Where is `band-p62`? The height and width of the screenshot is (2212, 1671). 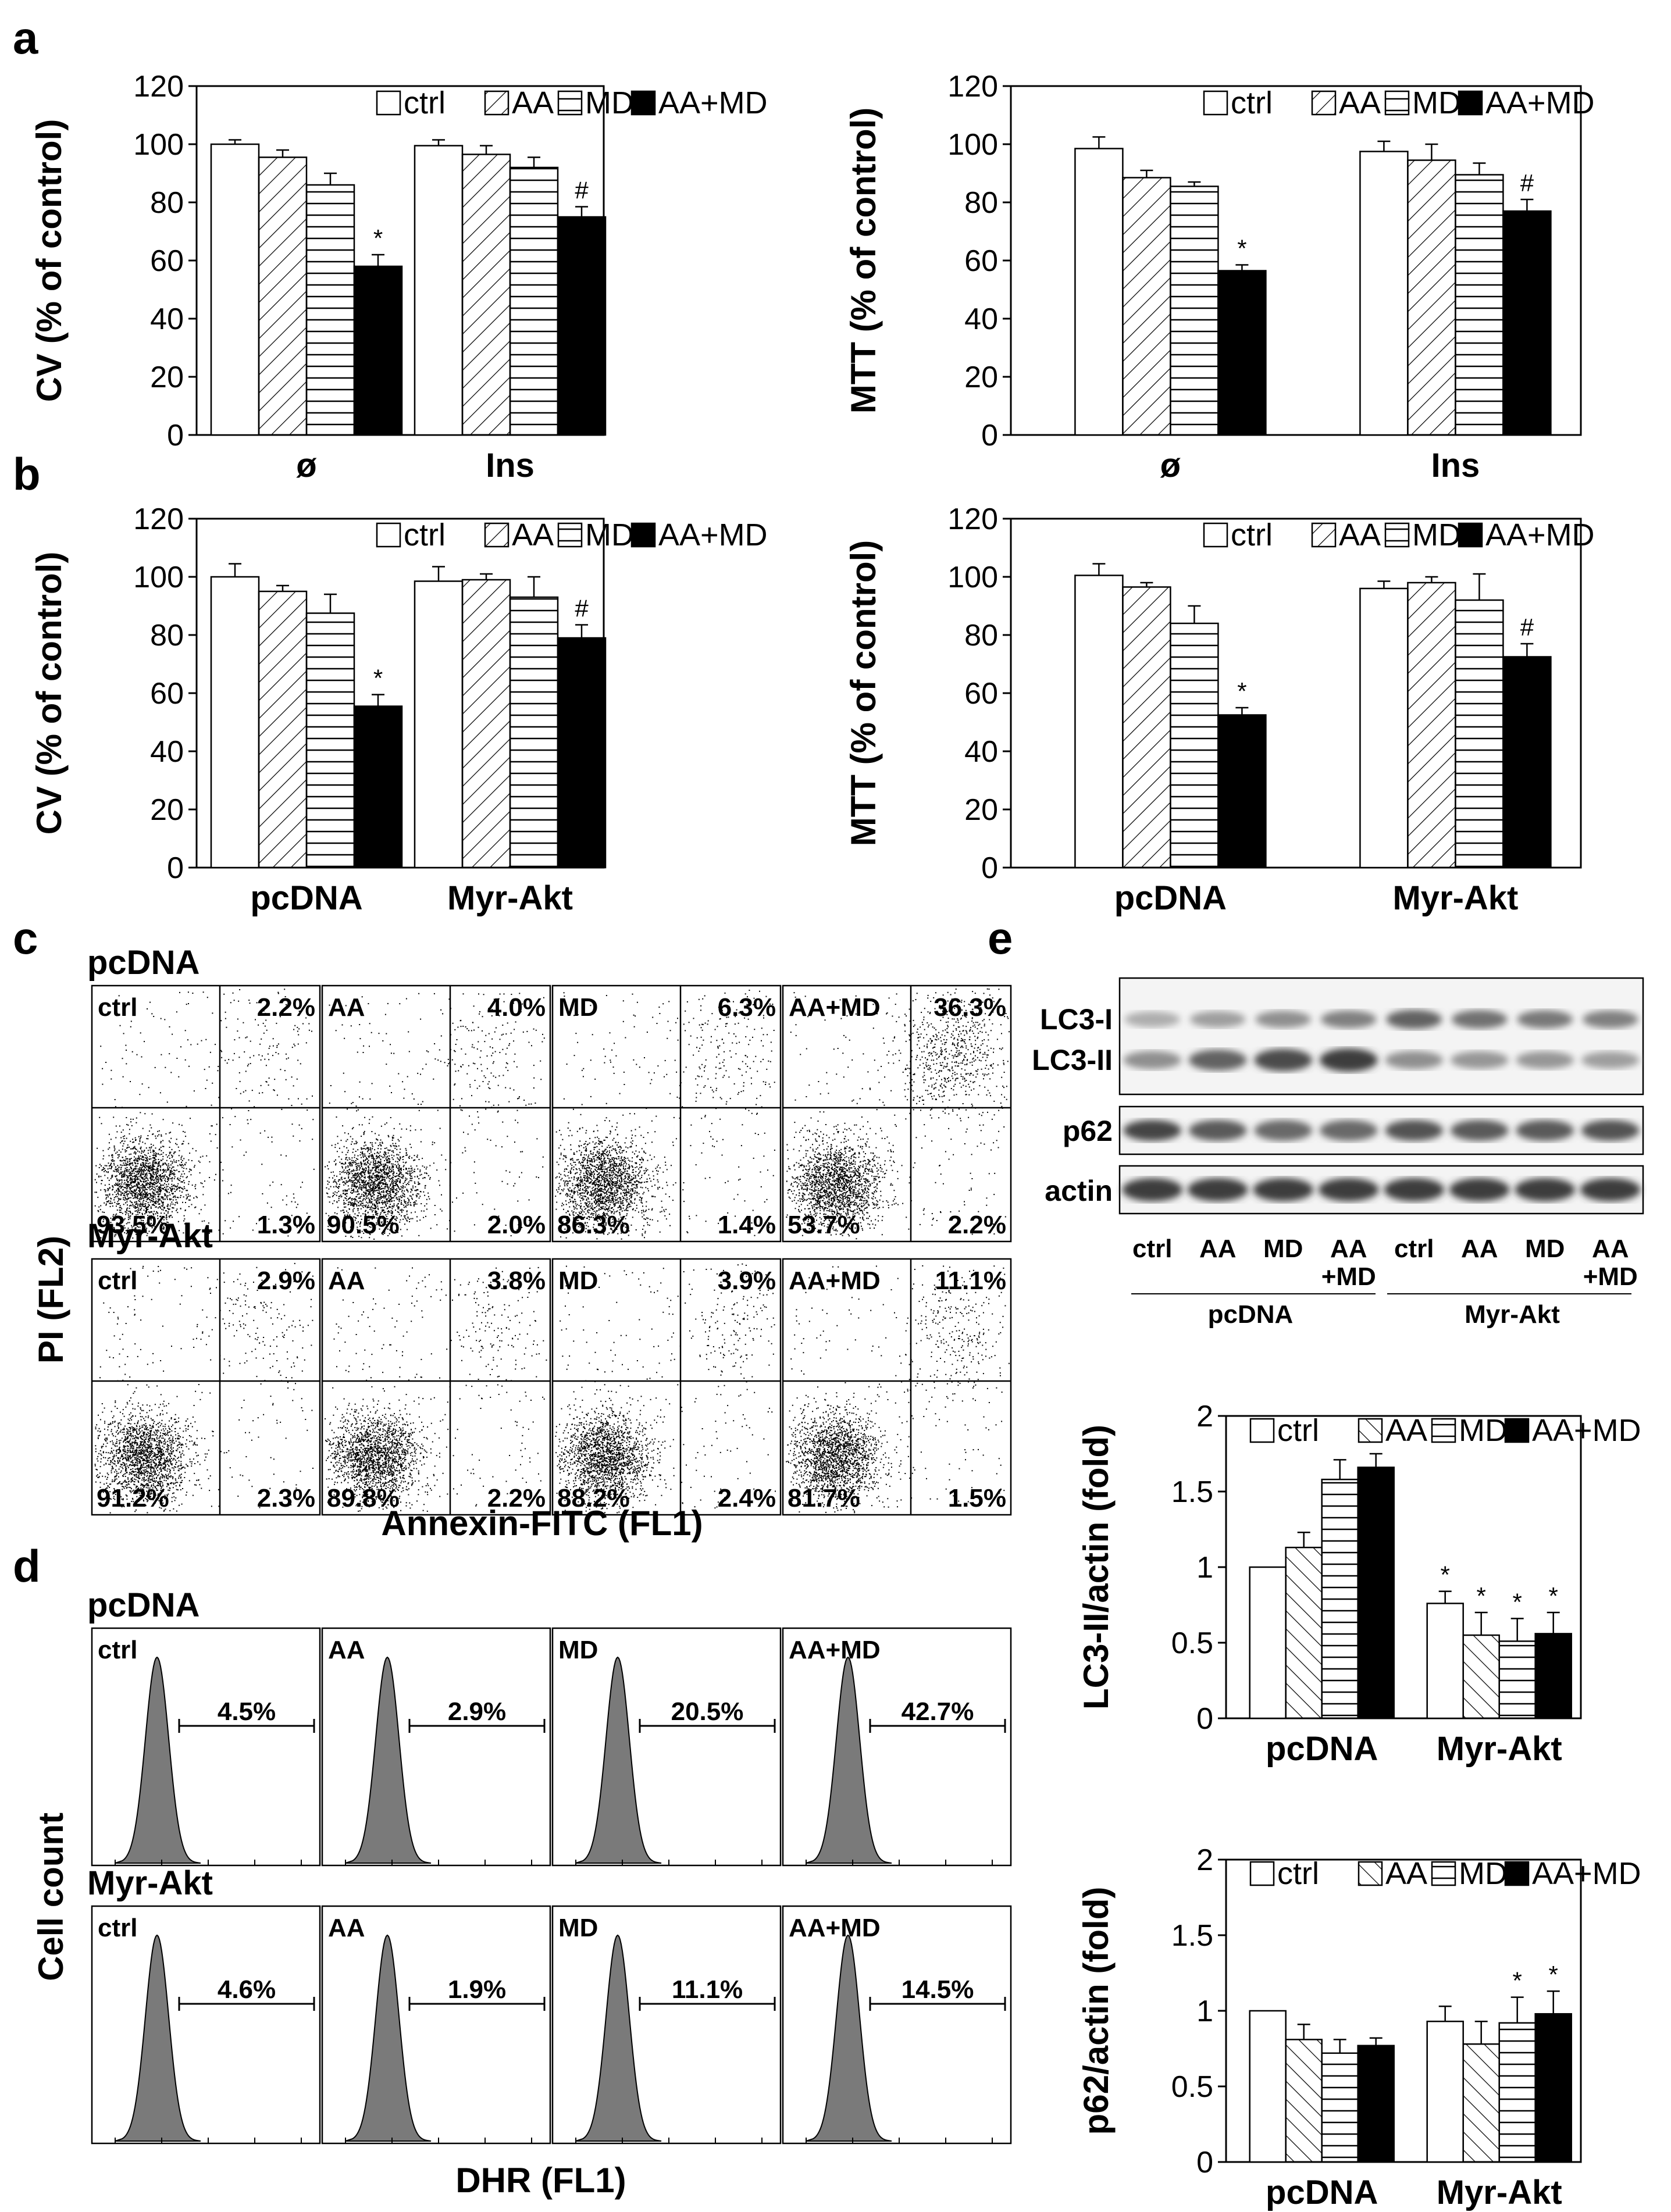
band-p62 is located at coordinates (1479, 1130).